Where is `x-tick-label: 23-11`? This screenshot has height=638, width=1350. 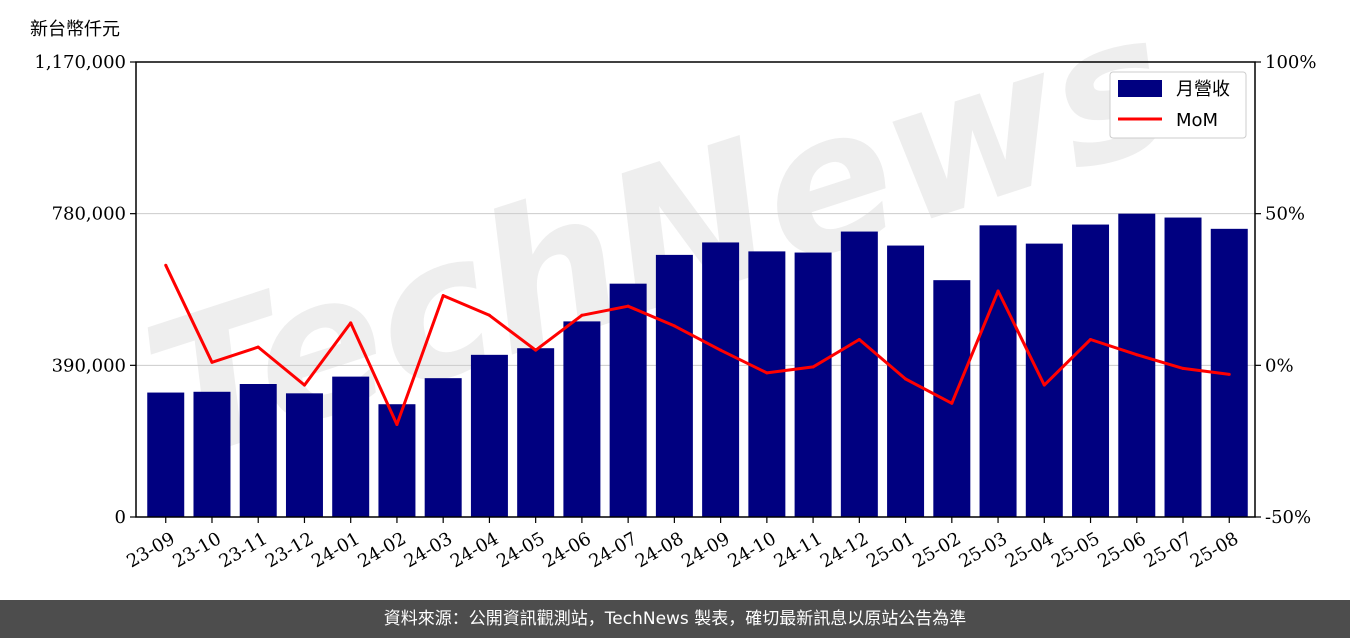 x-tick-label: 23-11 is located at coordinates (243, 550).